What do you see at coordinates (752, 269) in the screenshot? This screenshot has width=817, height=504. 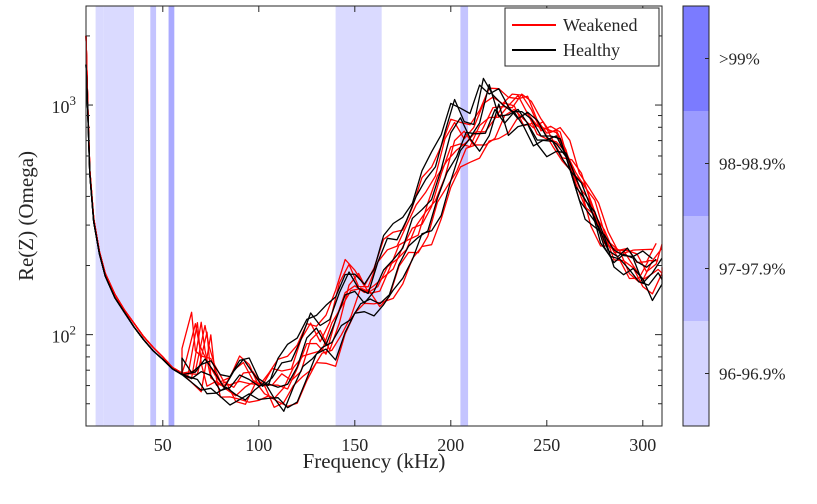 I see `colorbar-label: 97-97.9%` at bounding box center [752, 269].